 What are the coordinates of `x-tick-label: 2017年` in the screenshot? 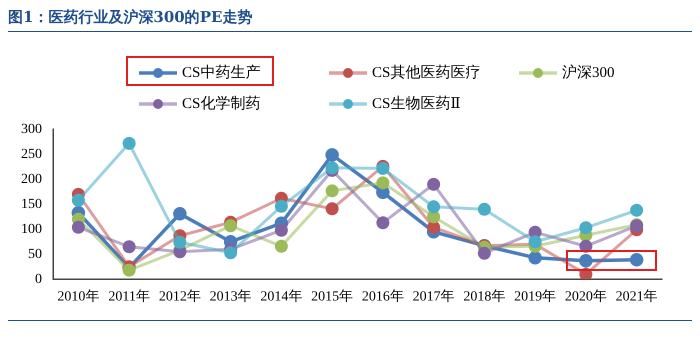 It's located at (433, 296).